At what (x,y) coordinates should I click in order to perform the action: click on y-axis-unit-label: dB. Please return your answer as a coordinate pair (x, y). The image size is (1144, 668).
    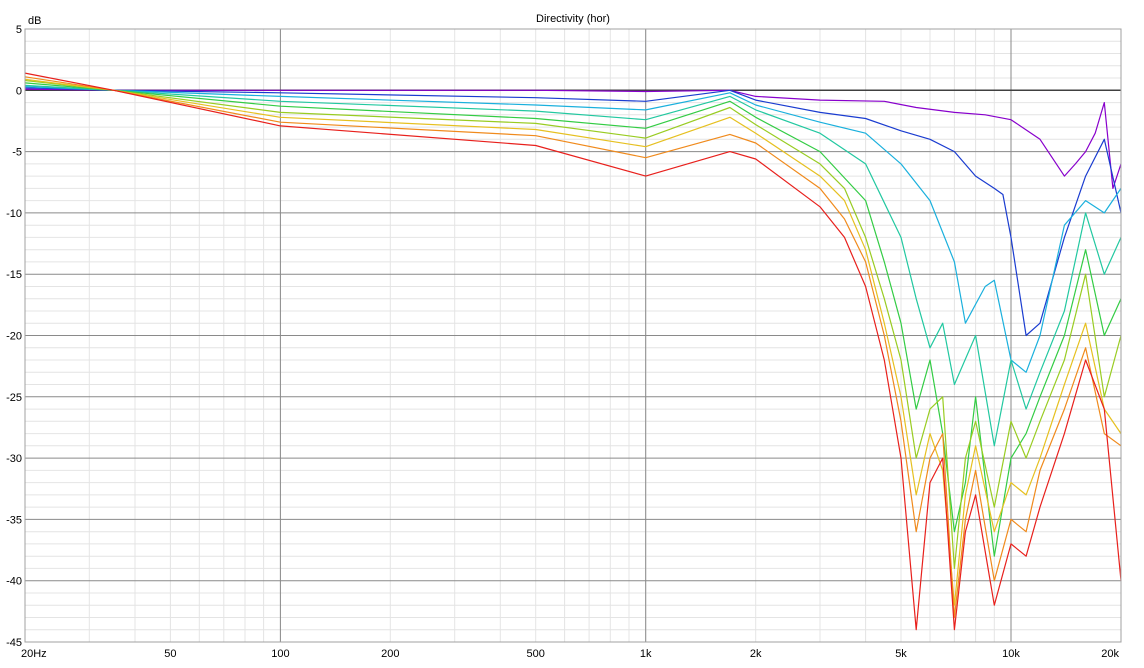
    Looking at the image, I should click on (34, 21).